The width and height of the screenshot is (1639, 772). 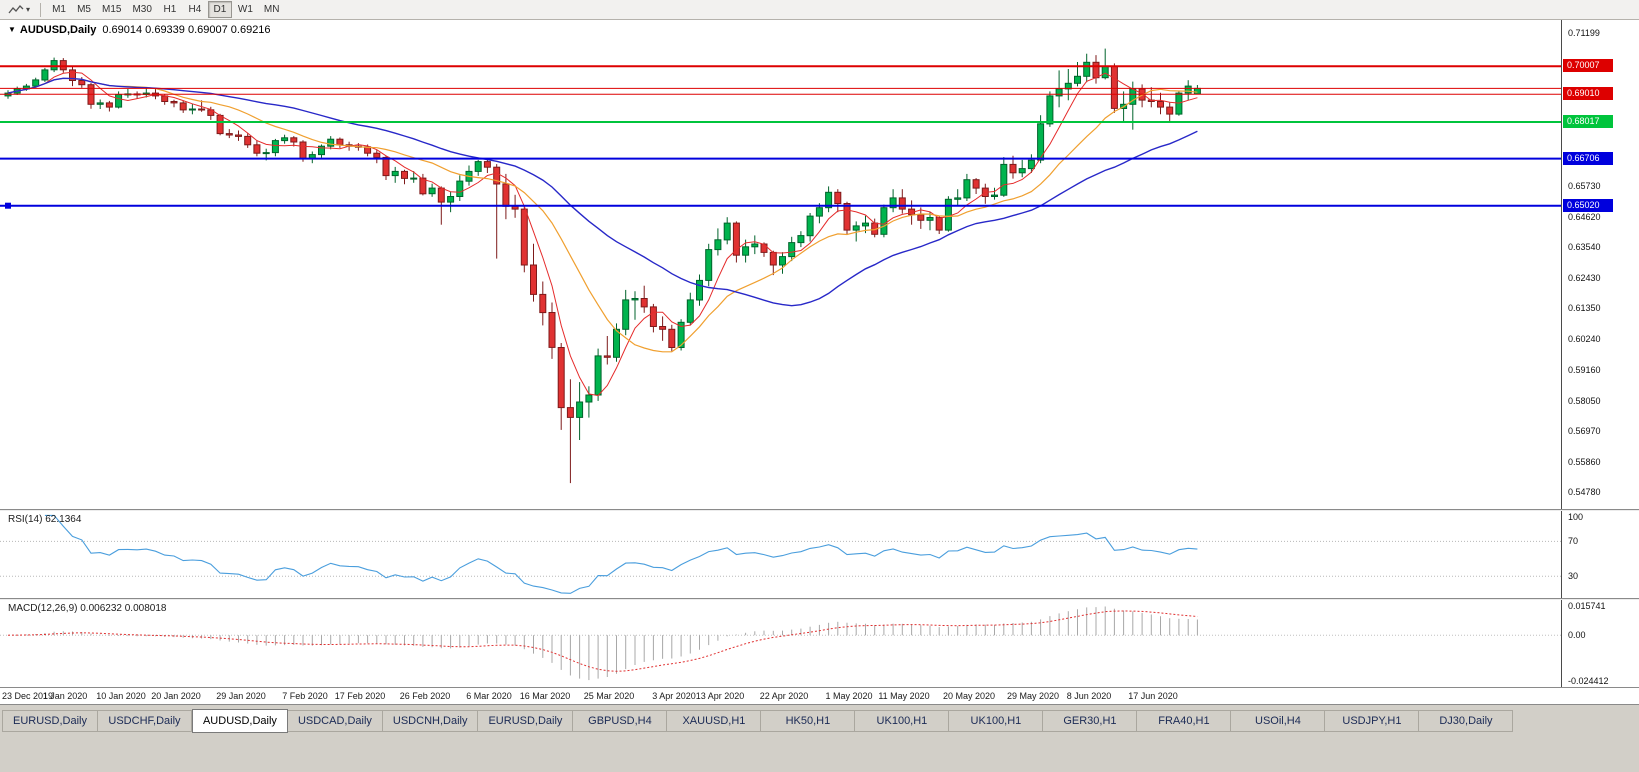 I want to click on time-label: 29 Jan 2020, so click(x=241, y=696).